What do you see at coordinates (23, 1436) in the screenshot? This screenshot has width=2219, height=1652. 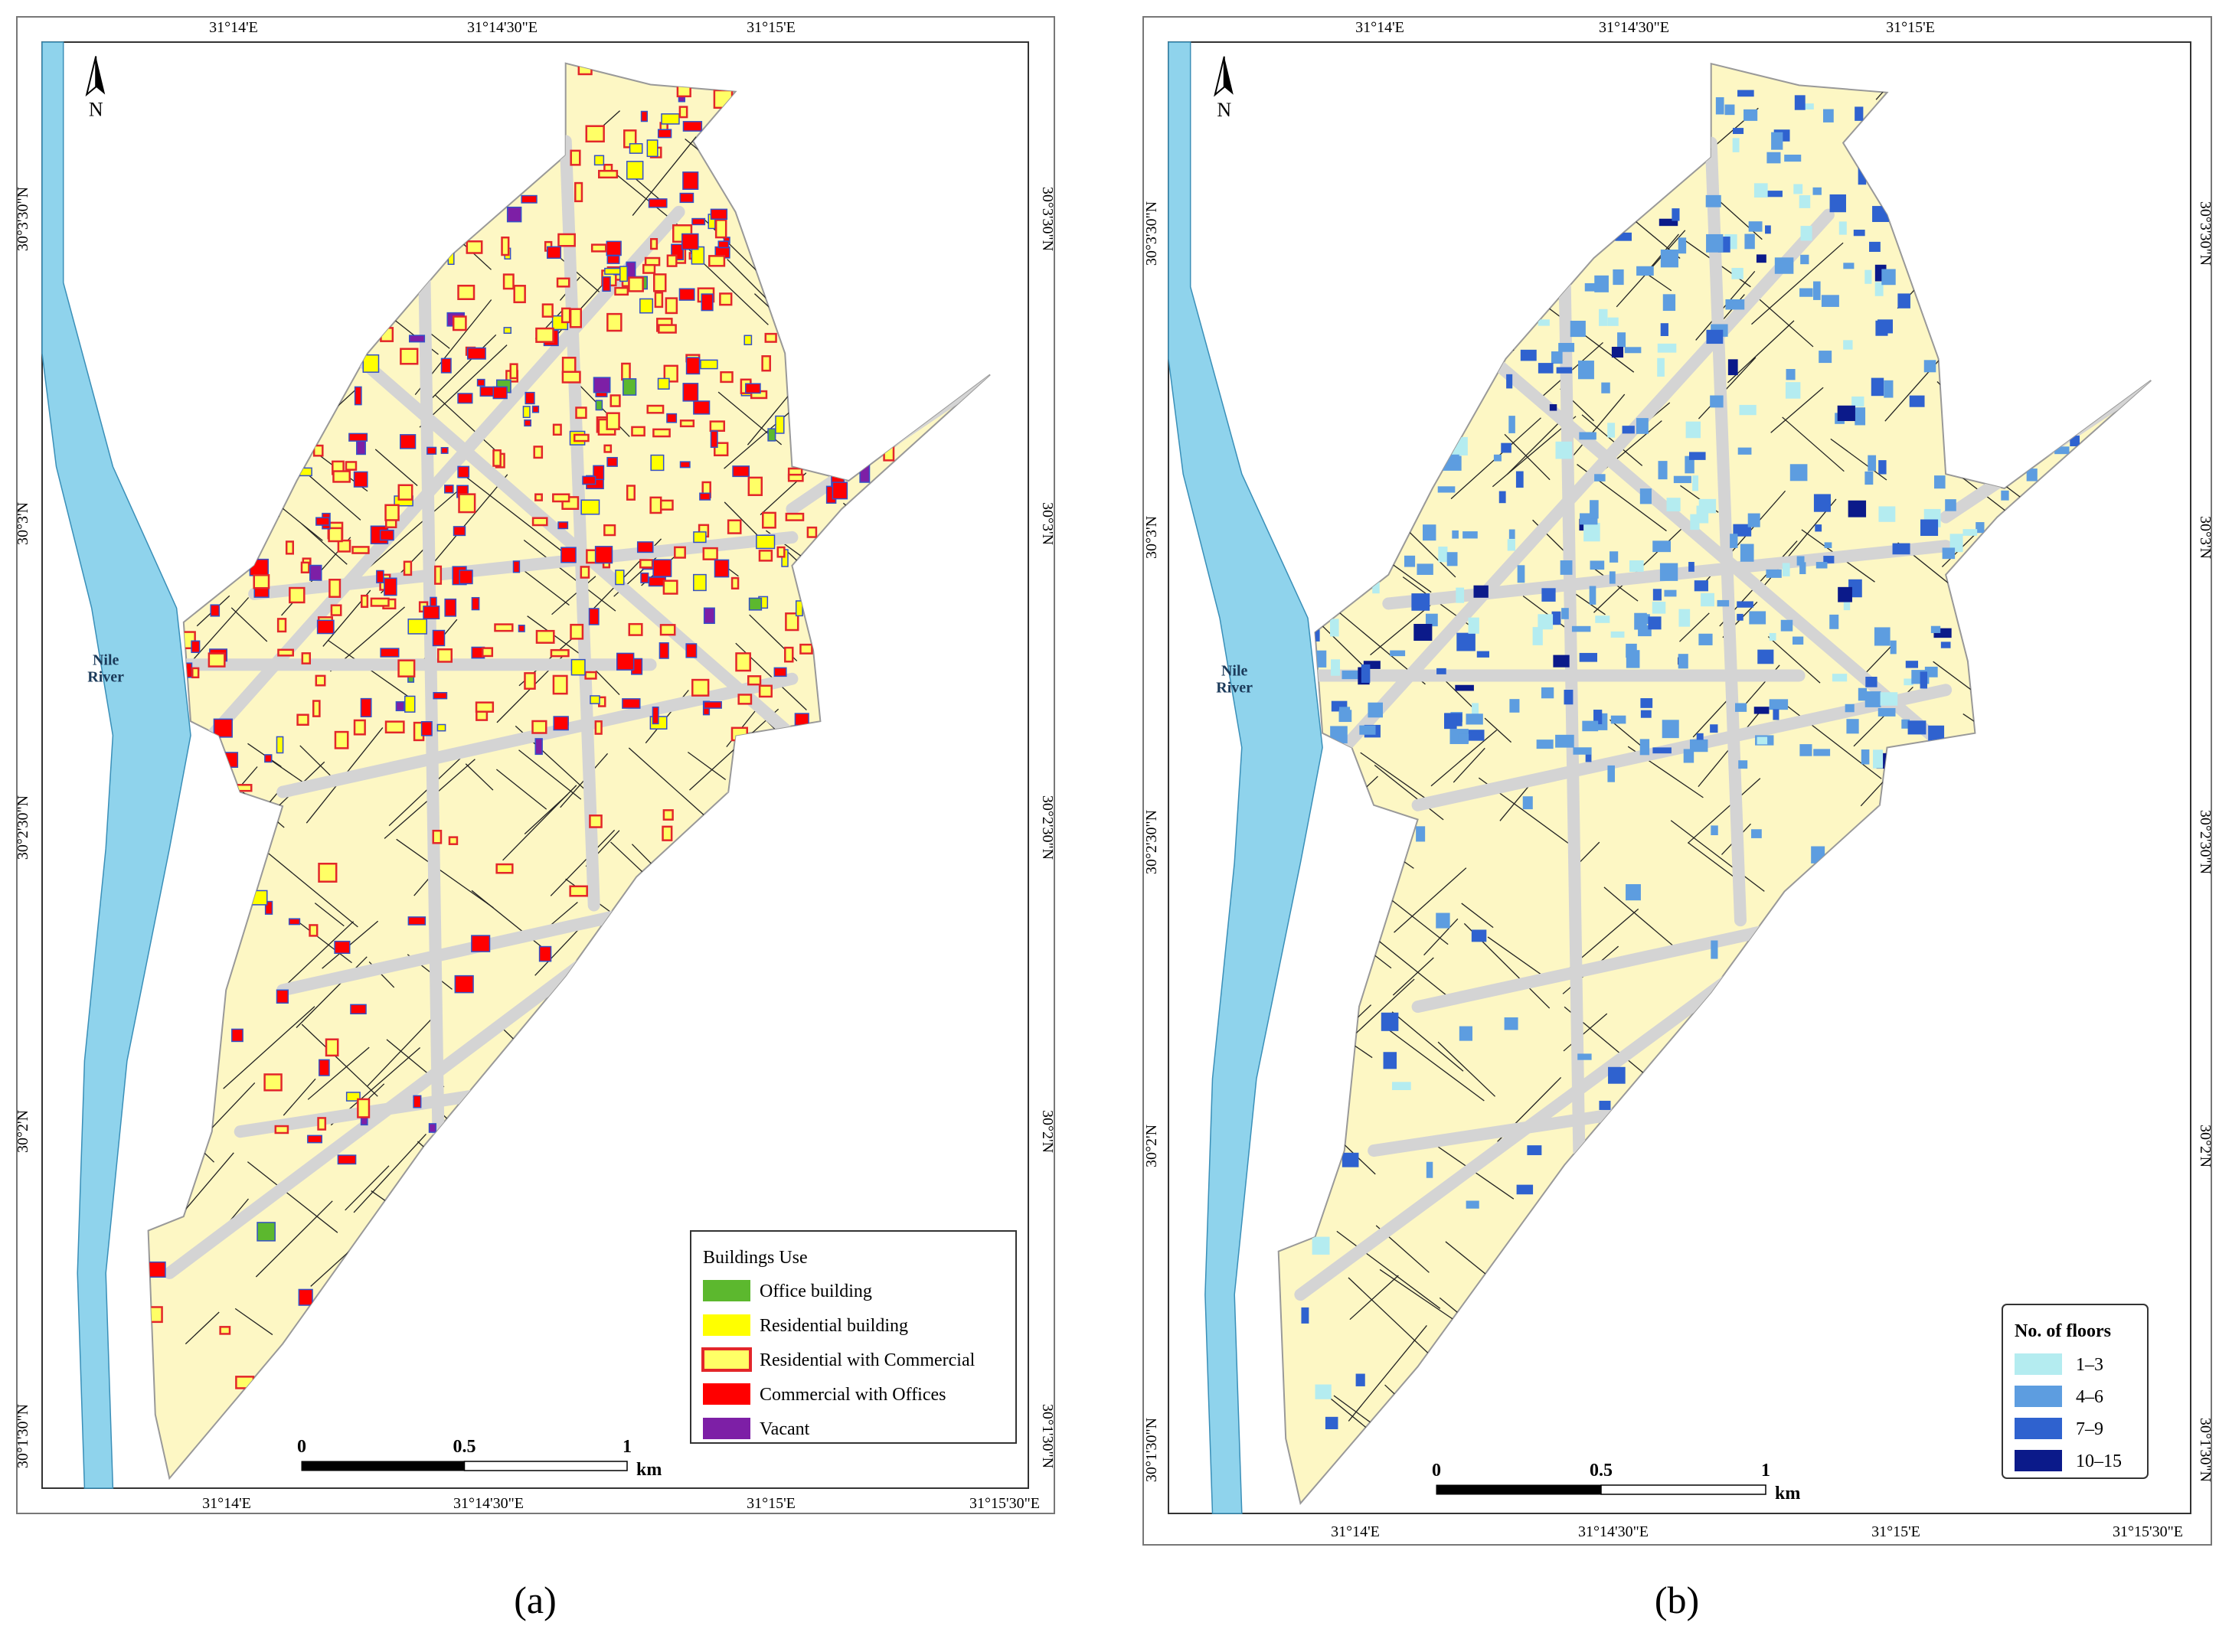 I see `latitude-label: 30°1'30"N` at bounding box center [23, 1436].